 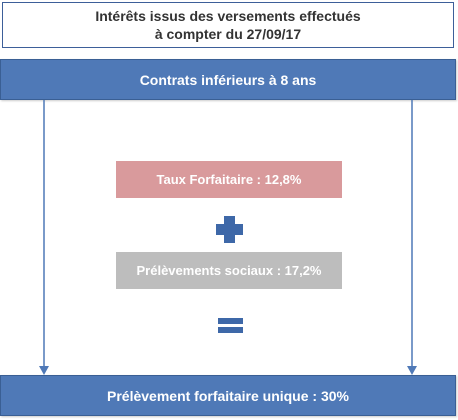 What do you see at coordinates (230, 325) in the screenshot?
I see `equals-icon` at bounding box center [230, 325].